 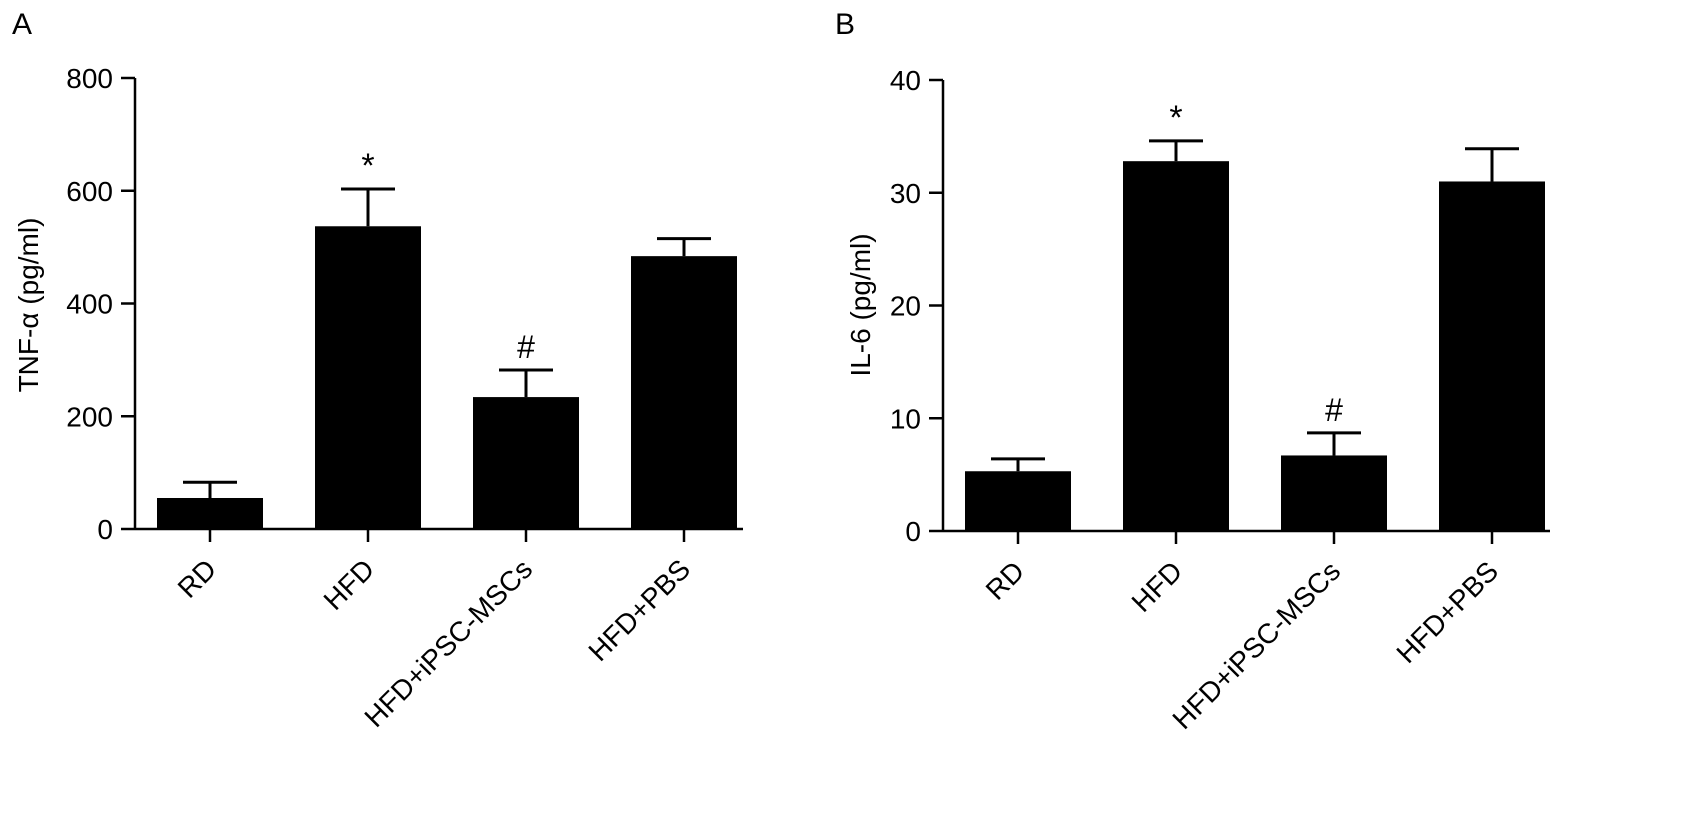 I want to click on y-tick-label: 30, so click(x=905, y=193).